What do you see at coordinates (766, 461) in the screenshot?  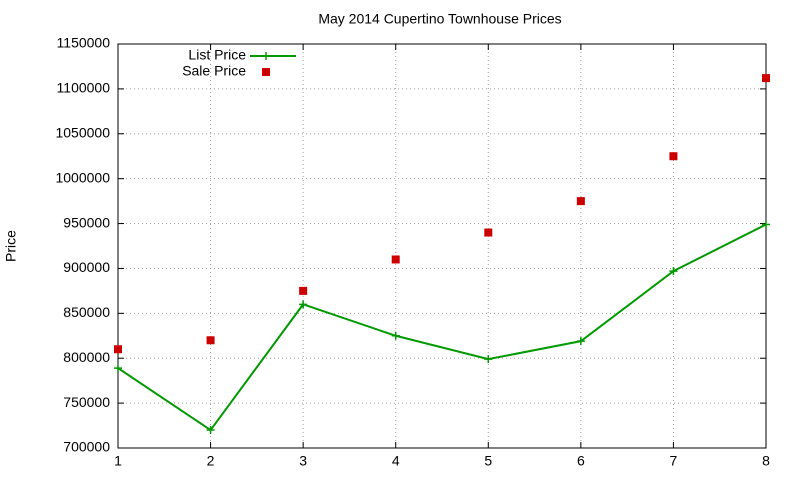 I see `x-tick-label: 8` at bounding box center [766, 461].